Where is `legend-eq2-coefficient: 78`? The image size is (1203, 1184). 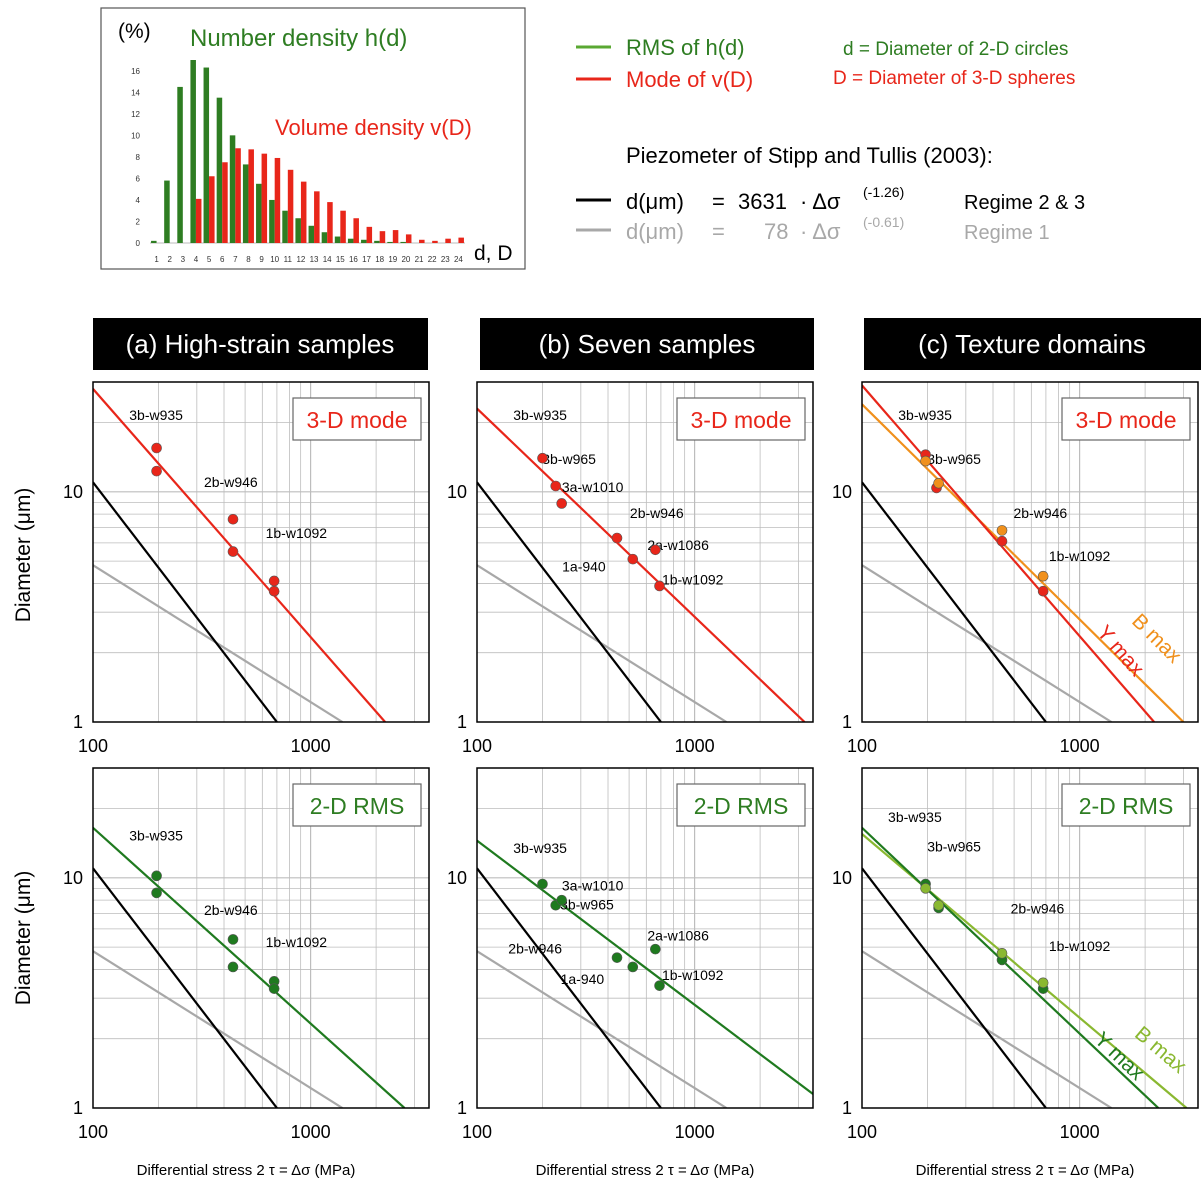 legend-eq2-coefficient: 78 is located at coordinates (776, 231).